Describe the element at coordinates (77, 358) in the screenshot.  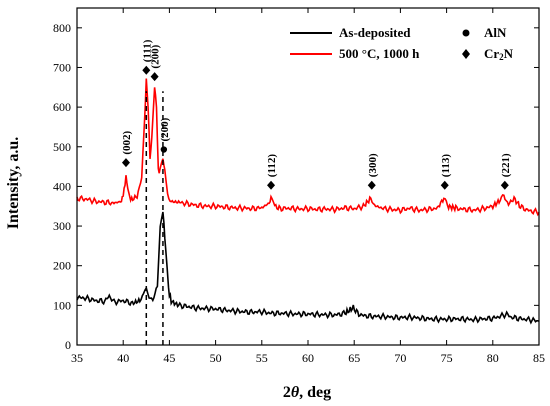
I see `x-tick-label: 35` at that location.